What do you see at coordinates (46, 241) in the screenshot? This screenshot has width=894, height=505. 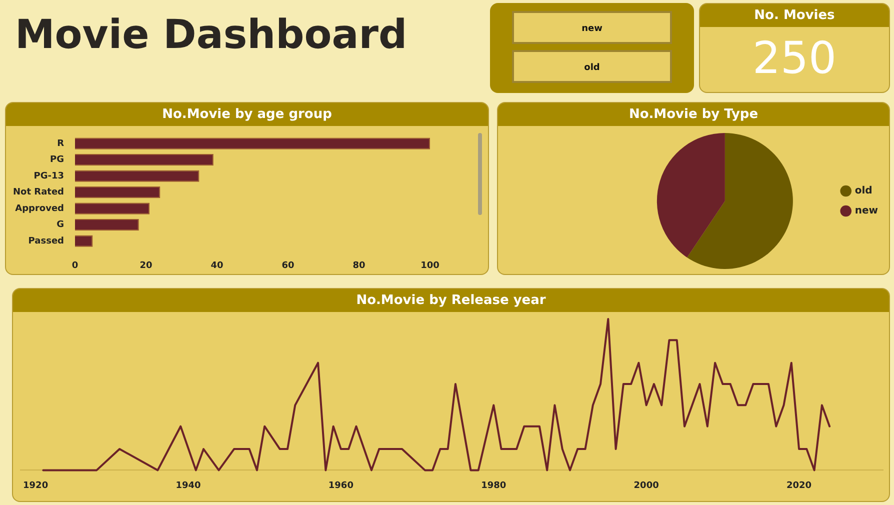 I see `y-tick-label: Passed` at bounding box center [46, 241].